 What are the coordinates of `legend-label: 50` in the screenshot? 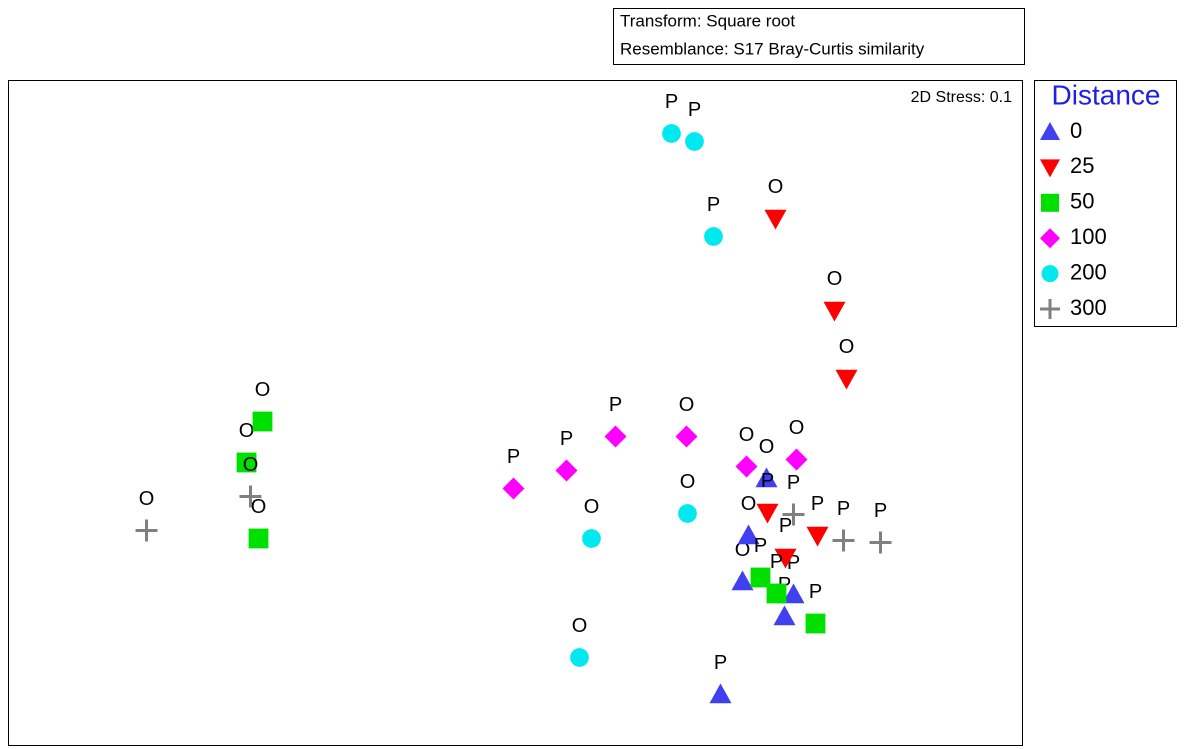 It's located at (1082, 201).